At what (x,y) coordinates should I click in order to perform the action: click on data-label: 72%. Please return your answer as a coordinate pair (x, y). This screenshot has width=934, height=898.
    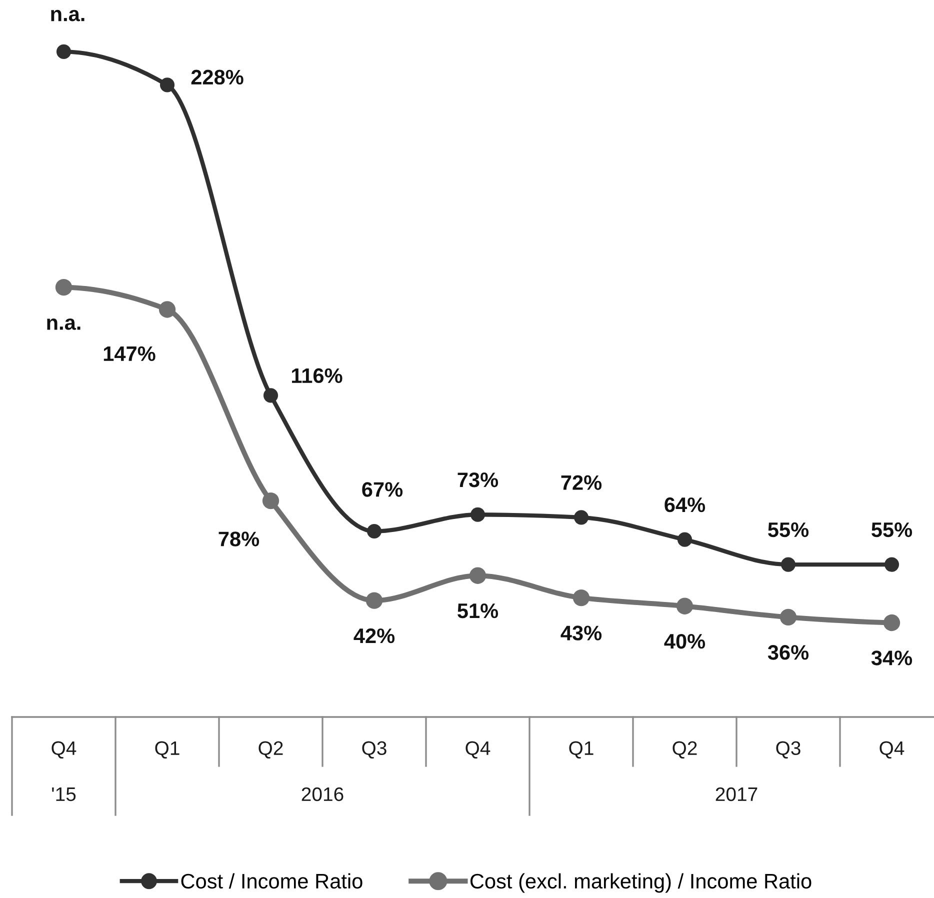
    Looking at the image, I should click on (581, 482).